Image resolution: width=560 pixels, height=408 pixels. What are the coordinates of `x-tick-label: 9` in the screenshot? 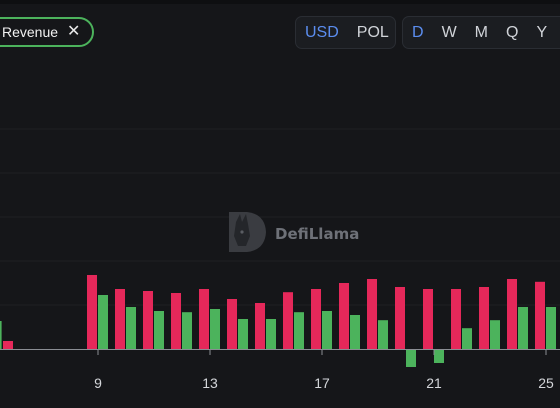 It's located at (98, 383).